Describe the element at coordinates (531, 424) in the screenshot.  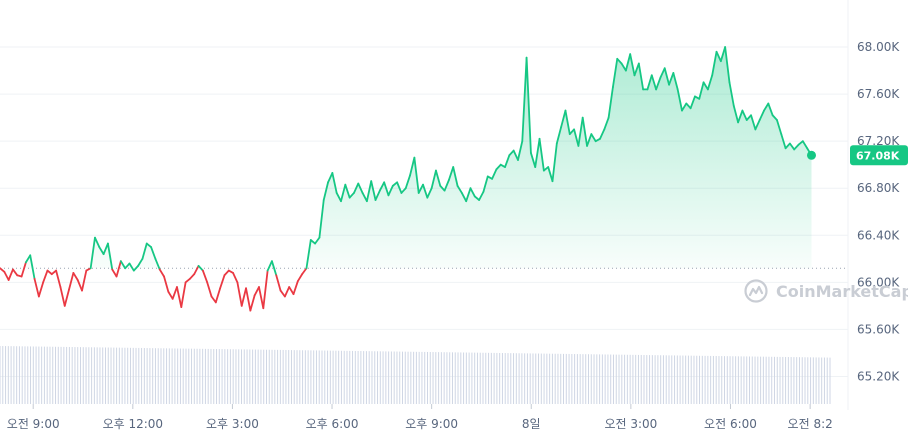
I see `x-tick-label: 8일` at that location.